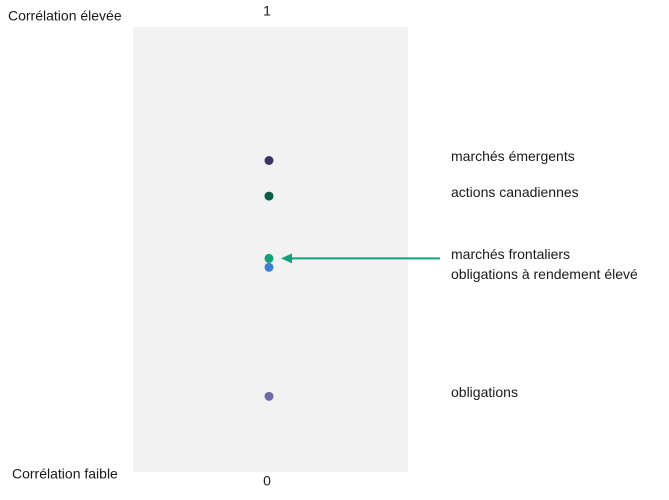 The width and height of the screenshot is (669, 500). Describe the element at coordinates (267, 481) in the screenshot. I see `y-tick-label: 0` at that location.